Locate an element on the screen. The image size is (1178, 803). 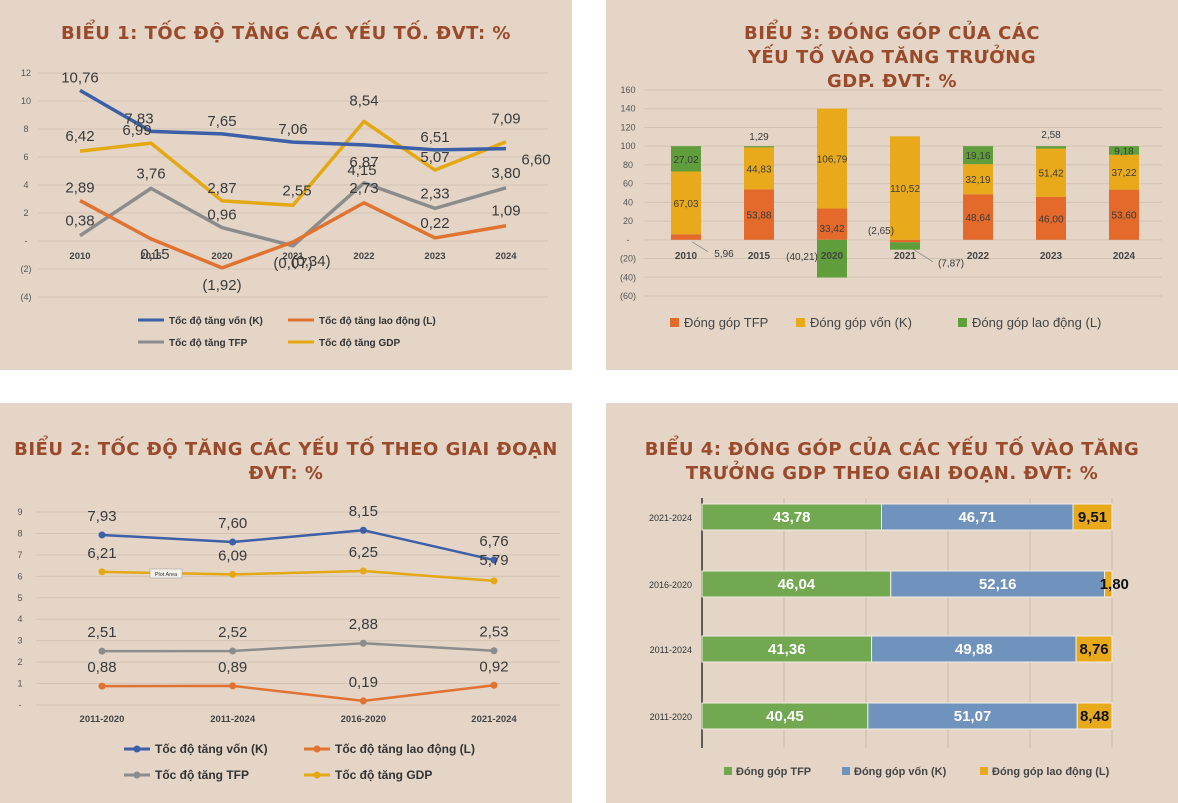
data-label: 5,96 is located at coordinates (724, 254).